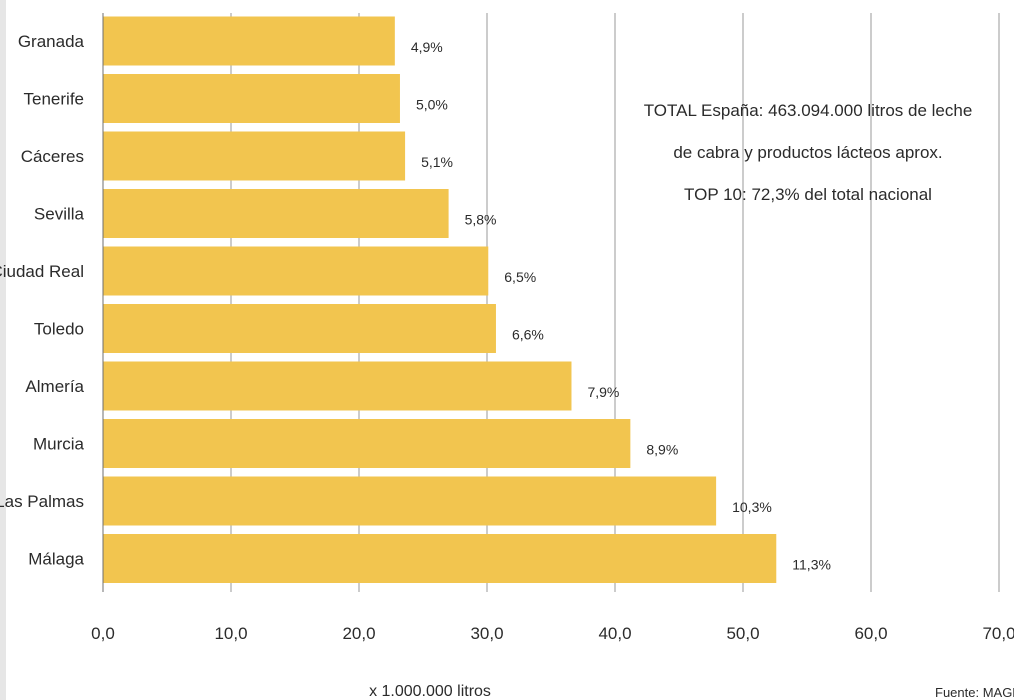 The image size is (1014, 700). What do you see at coordinates (742, 633) in the screenshot?
I see `x-tick-label: 50,0` at bounding box center [742, 633].